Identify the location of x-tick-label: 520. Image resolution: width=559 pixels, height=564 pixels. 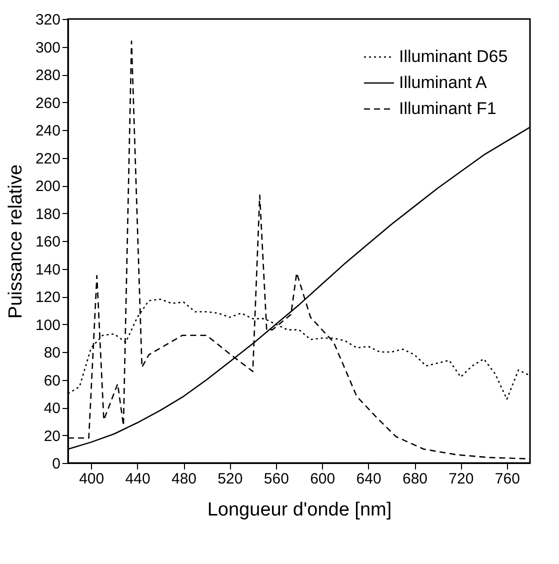
(230, 479).